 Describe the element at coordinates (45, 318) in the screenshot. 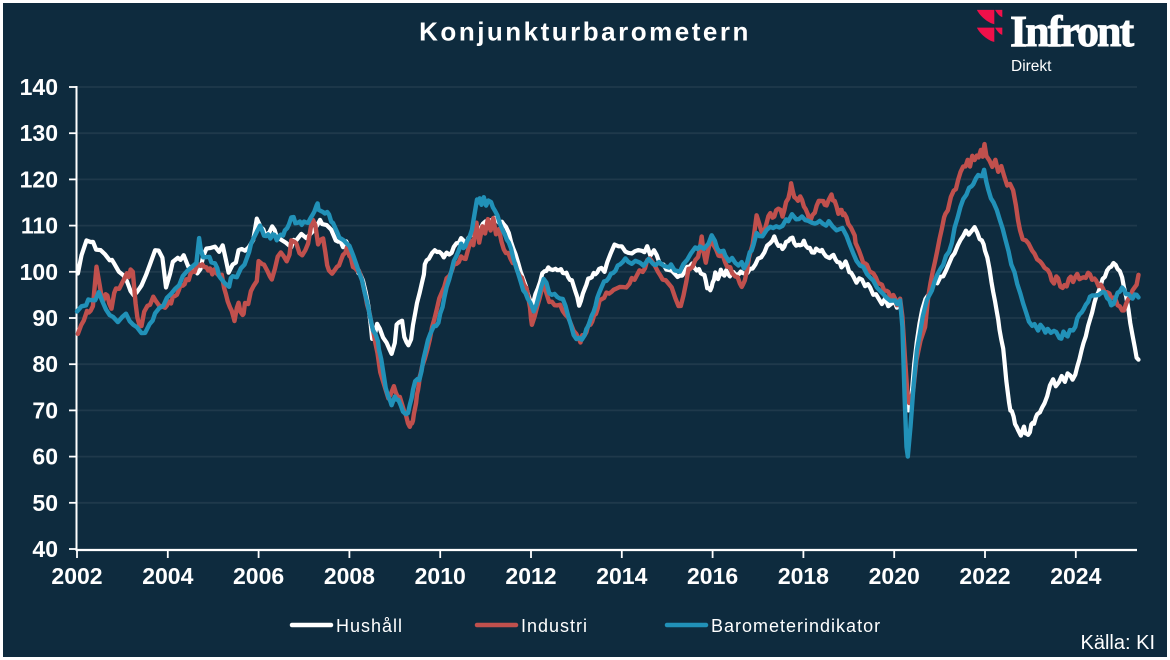

I see `svg-text: 90` at that location.